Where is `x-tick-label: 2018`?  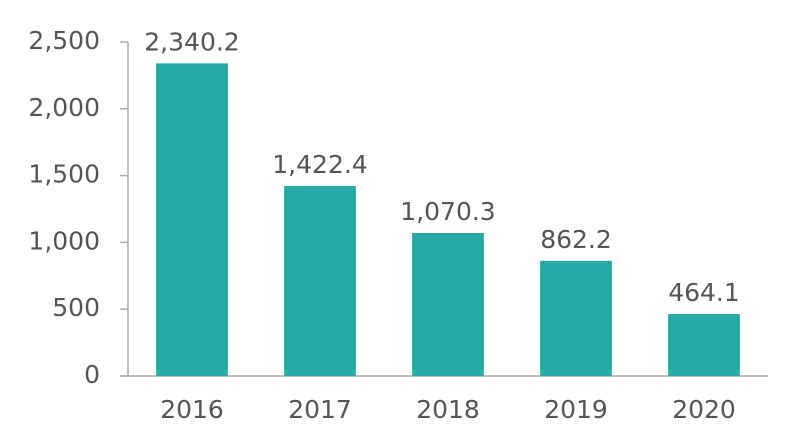 x-tick-label: 2018 is located at coordinates (448, 409).